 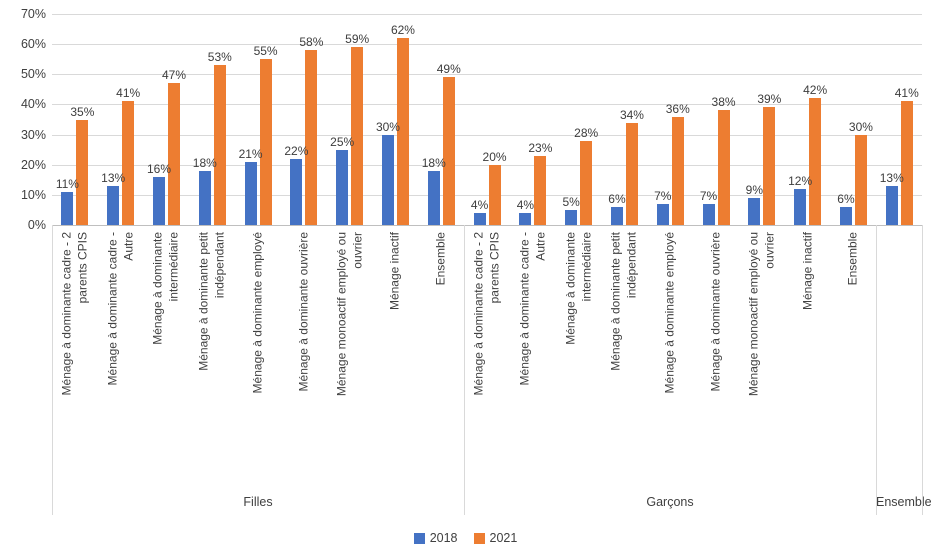 I want to click on bar-value-label: 35%, so click(x=82, y=111).